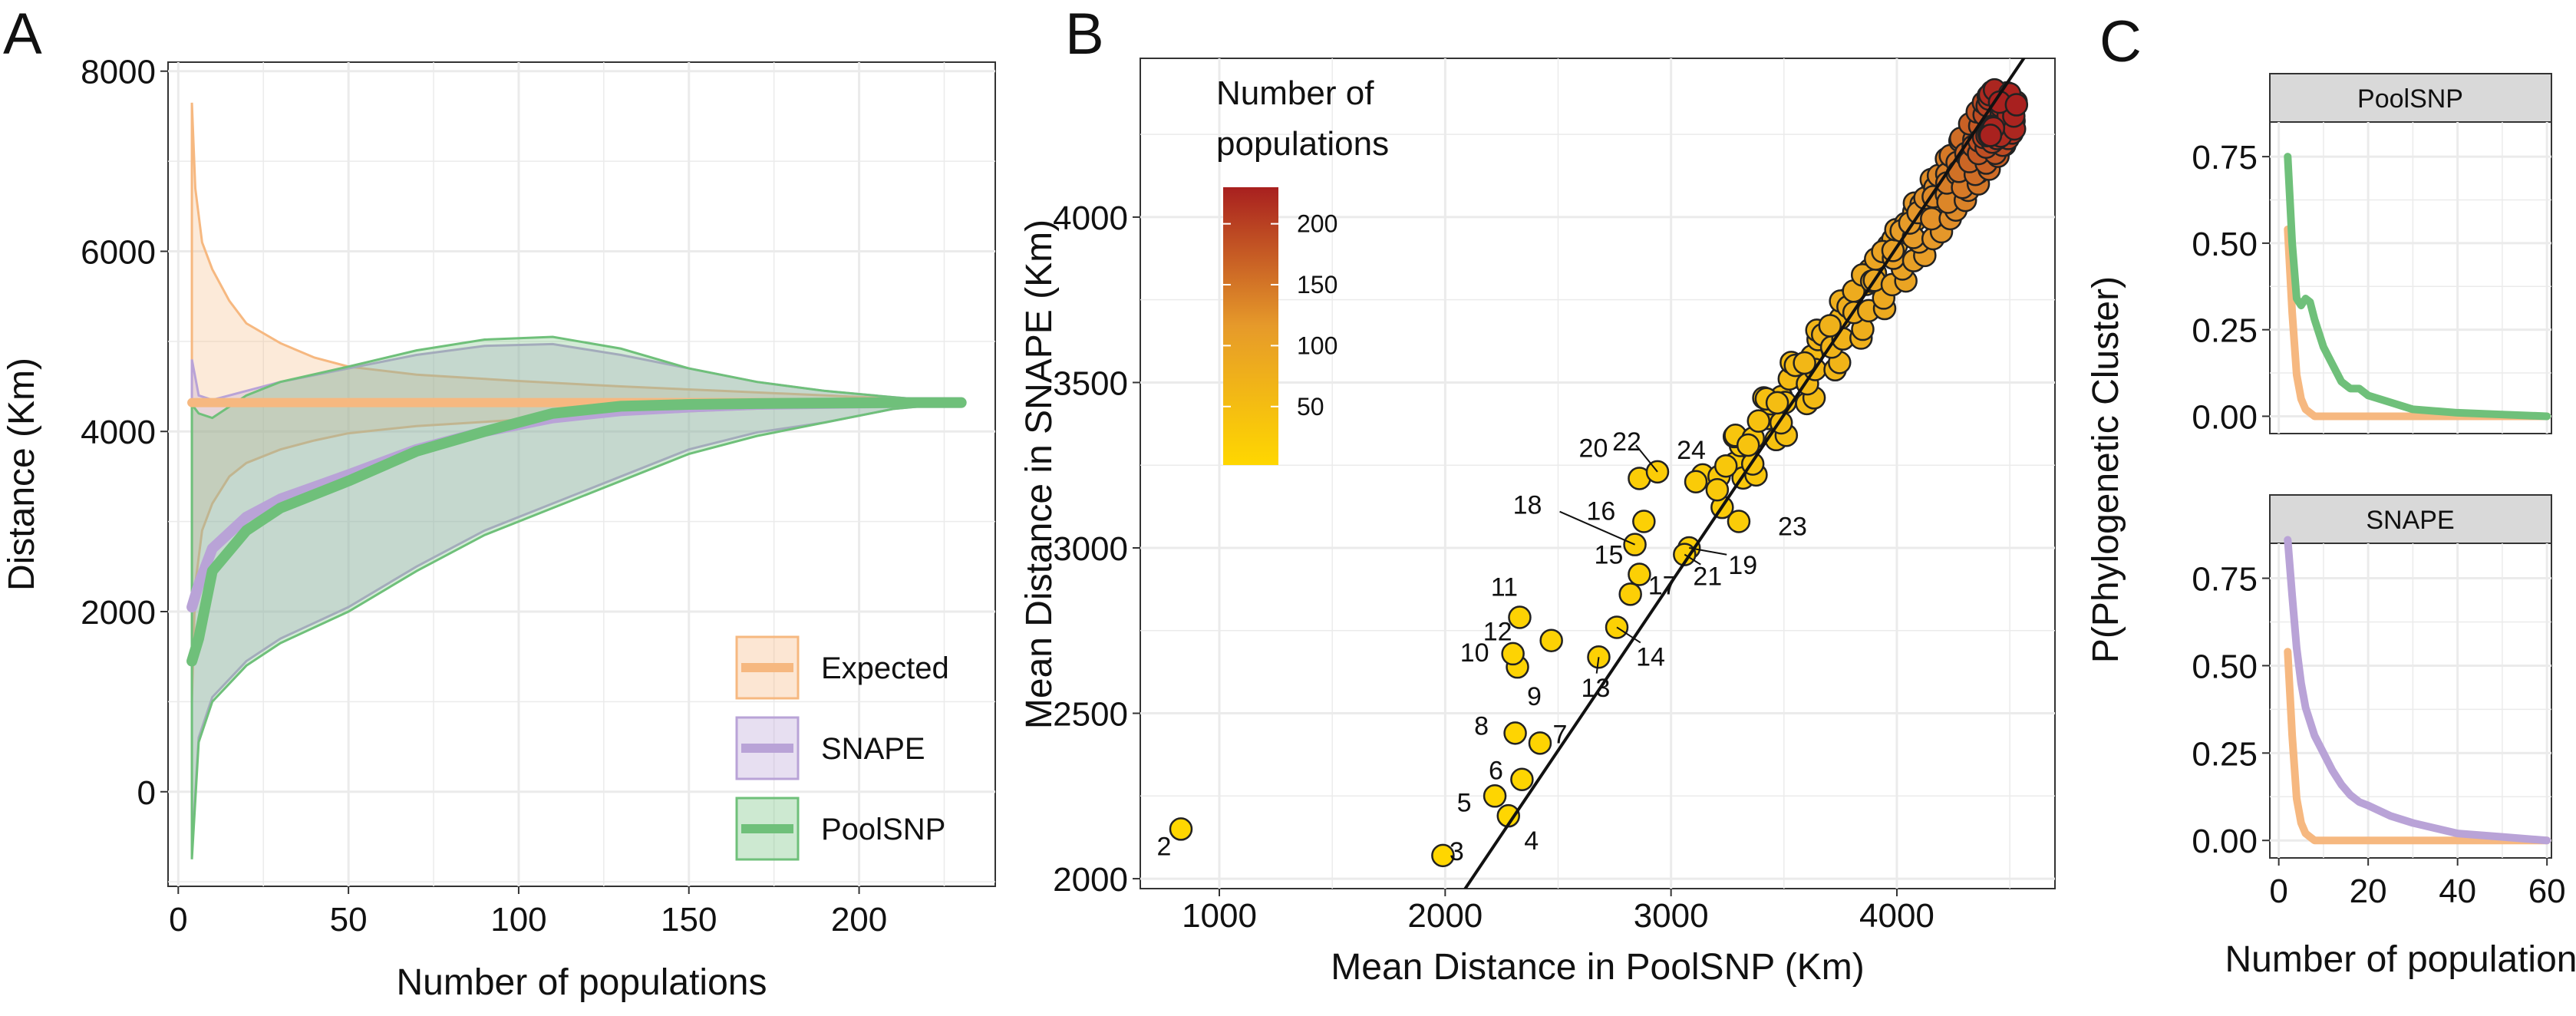 The image size is (2576, 1016). What do you see at coordinates (1626, 442) in the screenshot?
I see `point-label-22: 22` at bounding box center [1626, 442].